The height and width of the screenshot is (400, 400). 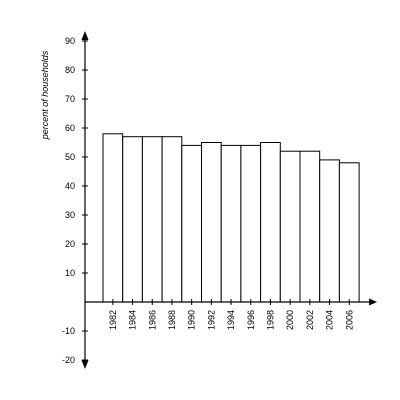 I want to click on x-tick-label-2006: 2006, so click(x=349, y=320).